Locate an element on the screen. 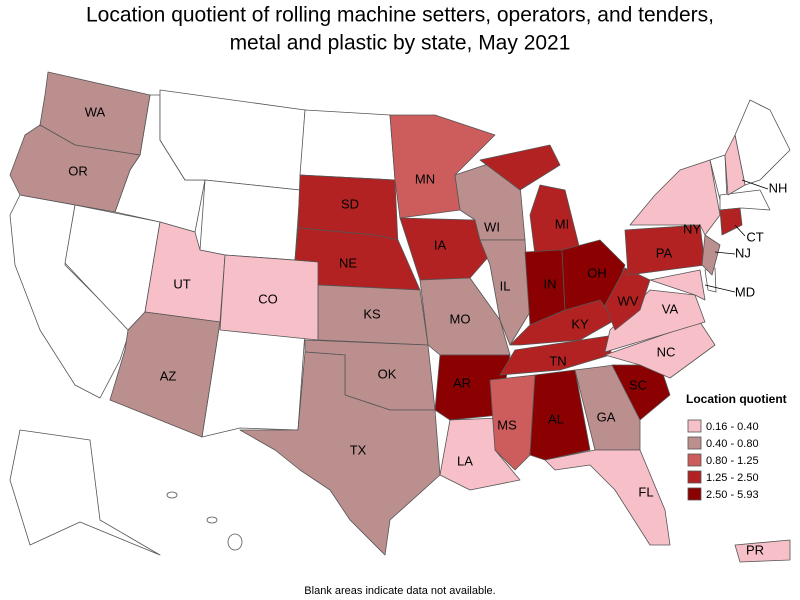 Image resolution: width=800 pixels, height=600 pixels. state-label: NE is located at coordinates (348, 262).